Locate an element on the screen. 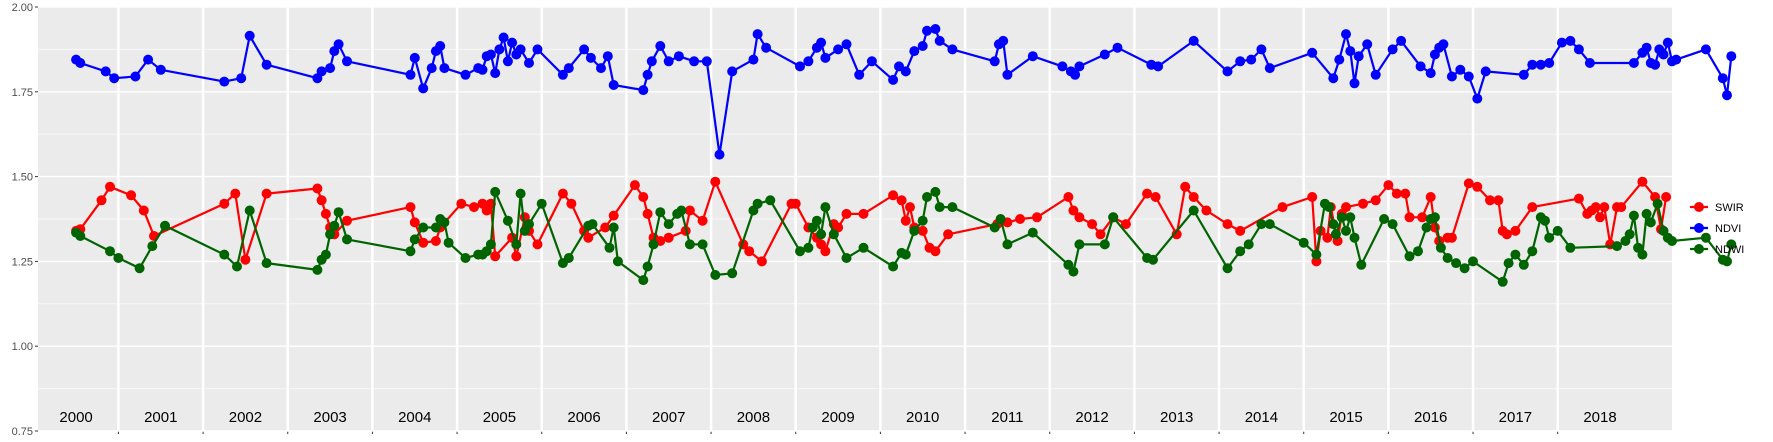 The image size is (1773, 442). year-label: 2010 is located at coordinates (922, 417).